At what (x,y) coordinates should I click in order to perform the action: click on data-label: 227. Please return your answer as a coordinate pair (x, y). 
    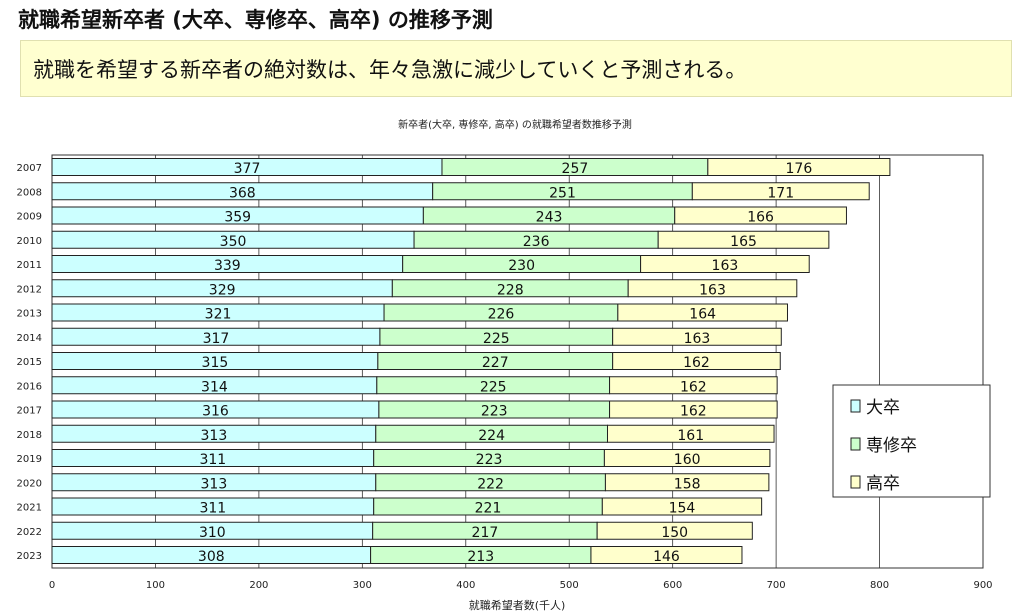
    Looking at the image, I should click on (495, 363).